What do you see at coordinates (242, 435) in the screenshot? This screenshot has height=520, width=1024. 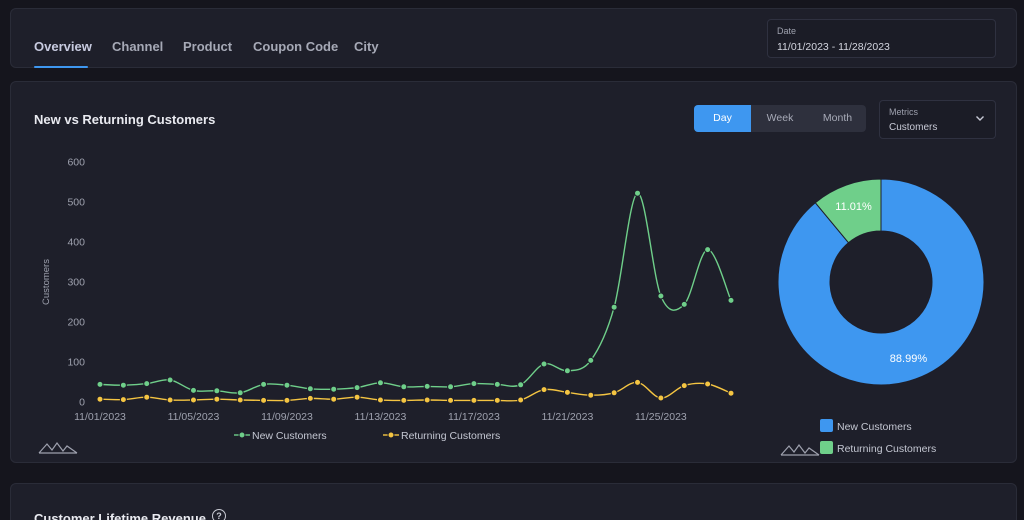 I see `legend-marker-new` at bounding box center [242, 435].